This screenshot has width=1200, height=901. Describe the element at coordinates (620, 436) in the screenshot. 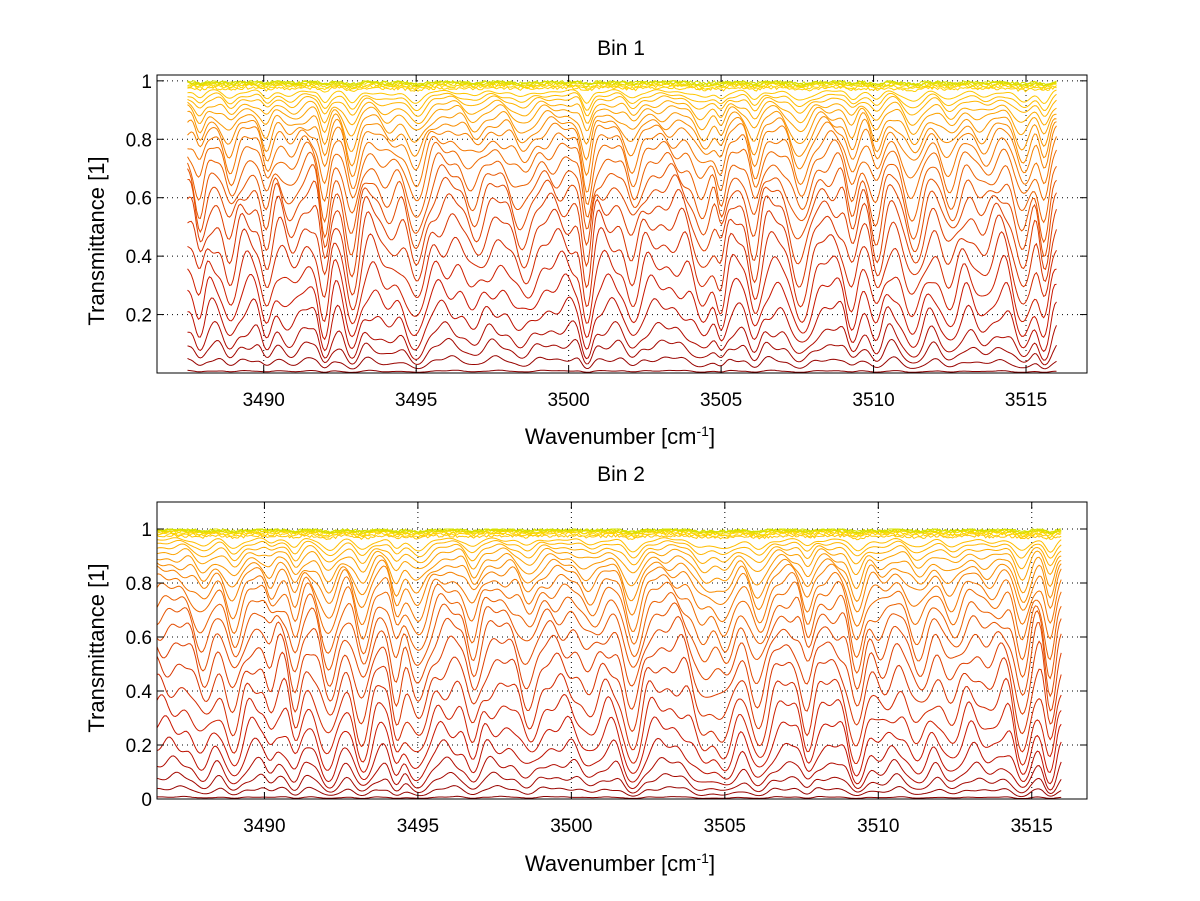

I see `x-axis-label-bin-1: Wavenumber [cm-1]` at that location.